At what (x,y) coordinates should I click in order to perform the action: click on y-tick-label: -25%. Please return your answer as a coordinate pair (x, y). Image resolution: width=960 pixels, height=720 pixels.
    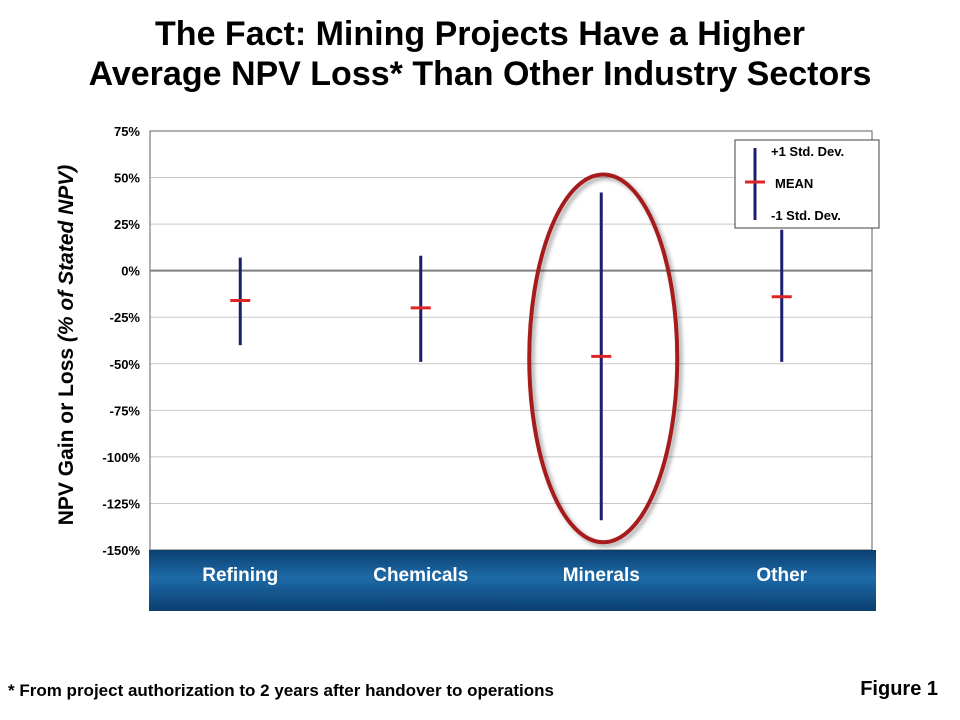
    Looking at the image, I should click on (125, 317).